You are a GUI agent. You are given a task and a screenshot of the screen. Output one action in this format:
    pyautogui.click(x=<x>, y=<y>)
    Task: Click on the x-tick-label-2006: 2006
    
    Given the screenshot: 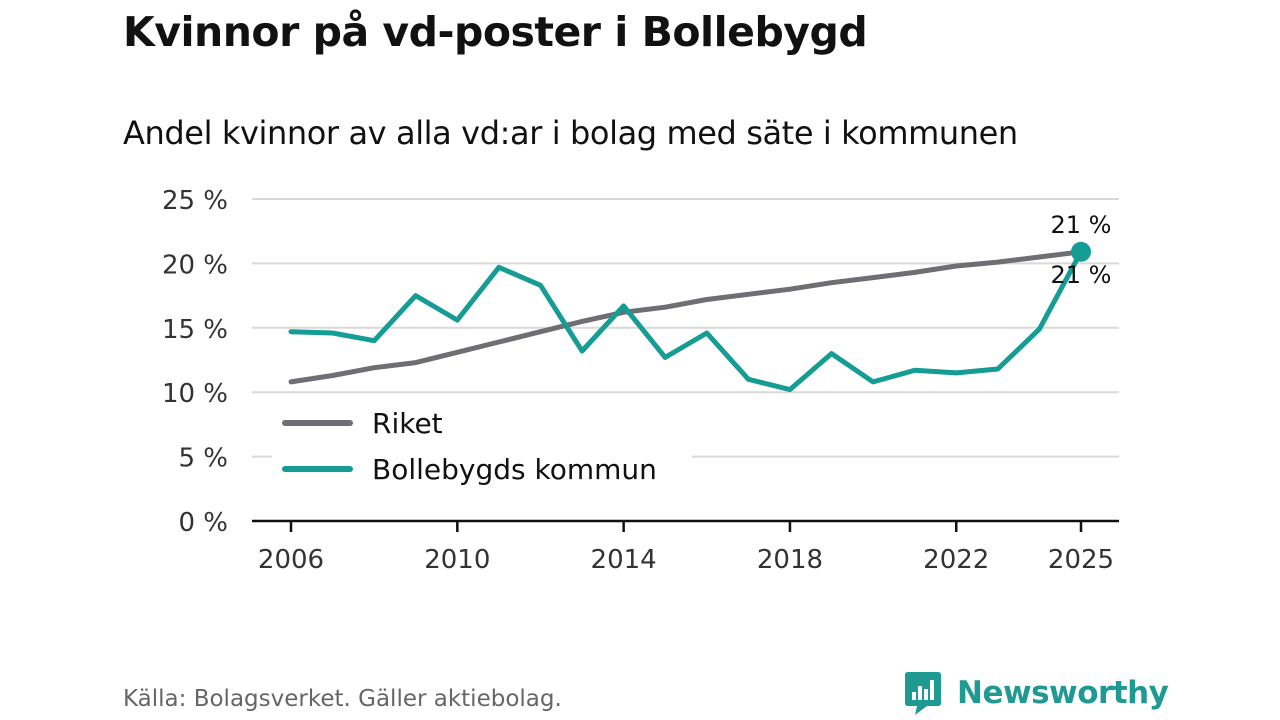 What is the action you would take?
    pyautogui.click(x=291, y=560)
    